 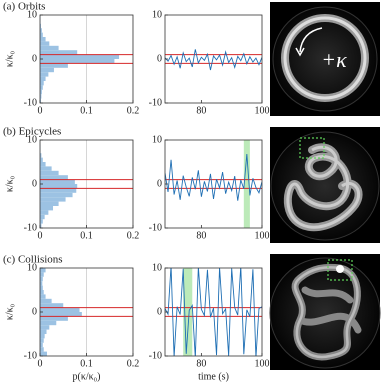 What do you see at coordinates (334, 59) in the screenshot?
I see `image-label: +κ` at bounding box center [334, 59].